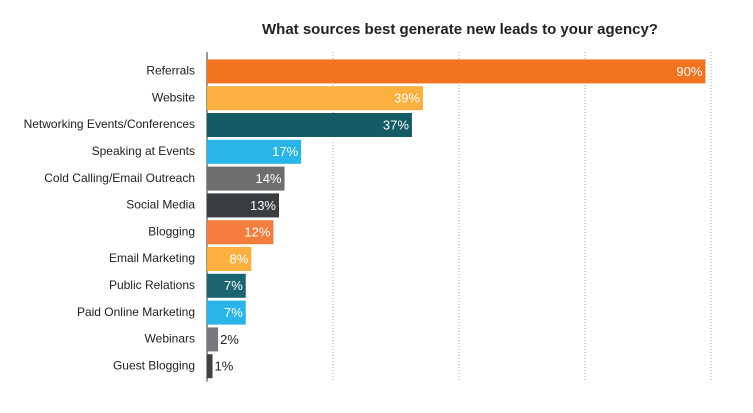 The image size is (753, 413). What do you see at coordinates (152, 285) in the screenshot?
I see `y-tick-label: Public Relations` at bounding box center [152, 285].